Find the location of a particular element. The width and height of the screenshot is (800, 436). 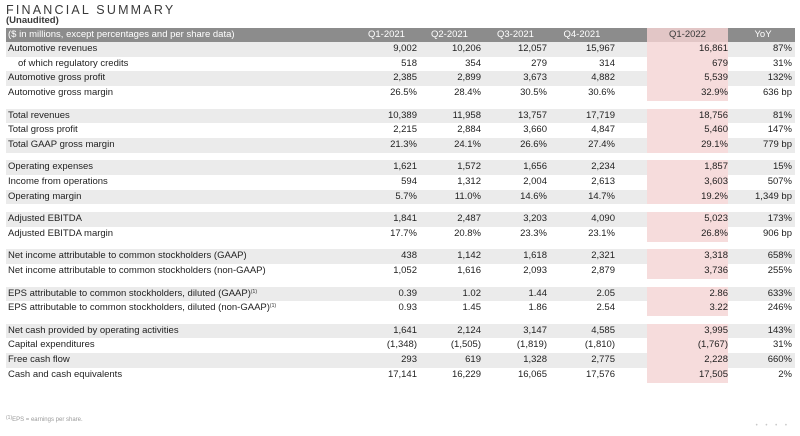

cell-q3-2021: 16,065 is located at coordinates (532, 374).